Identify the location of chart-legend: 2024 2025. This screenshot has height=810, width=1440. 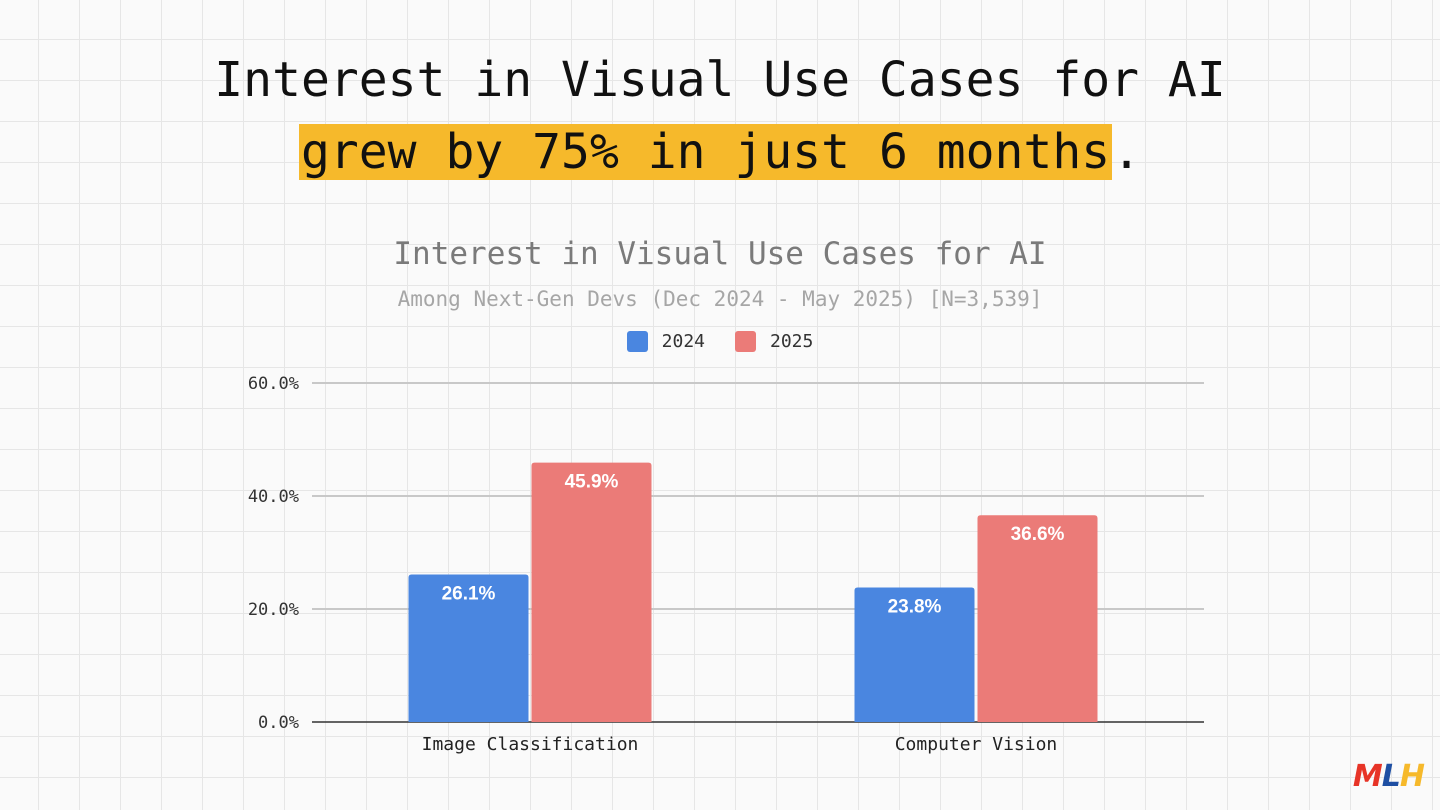
(720, 341).